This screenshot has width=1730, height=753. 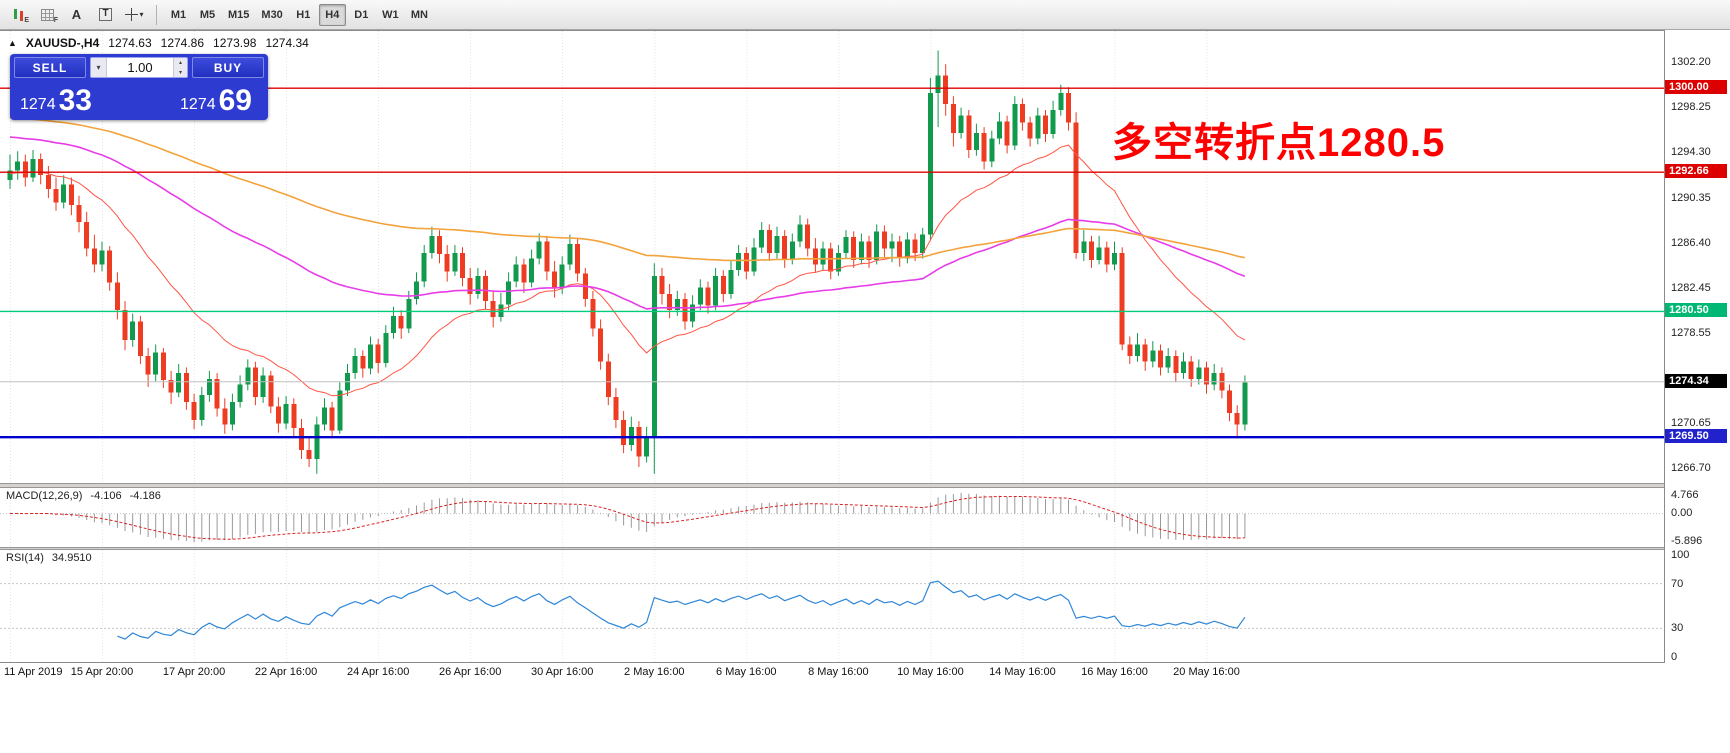 I want to click on timeframe-button-d1: D1, so click(x=361, y=14).